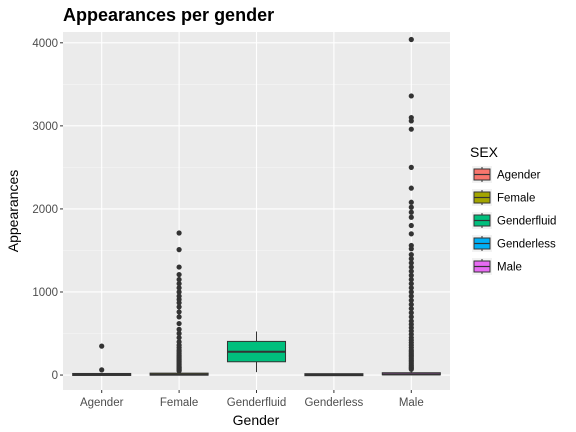  What do you see at coordinates (45, 210) in the screenshot?
I see `y-tick-label: 2000` at bounding box center [45, 210].